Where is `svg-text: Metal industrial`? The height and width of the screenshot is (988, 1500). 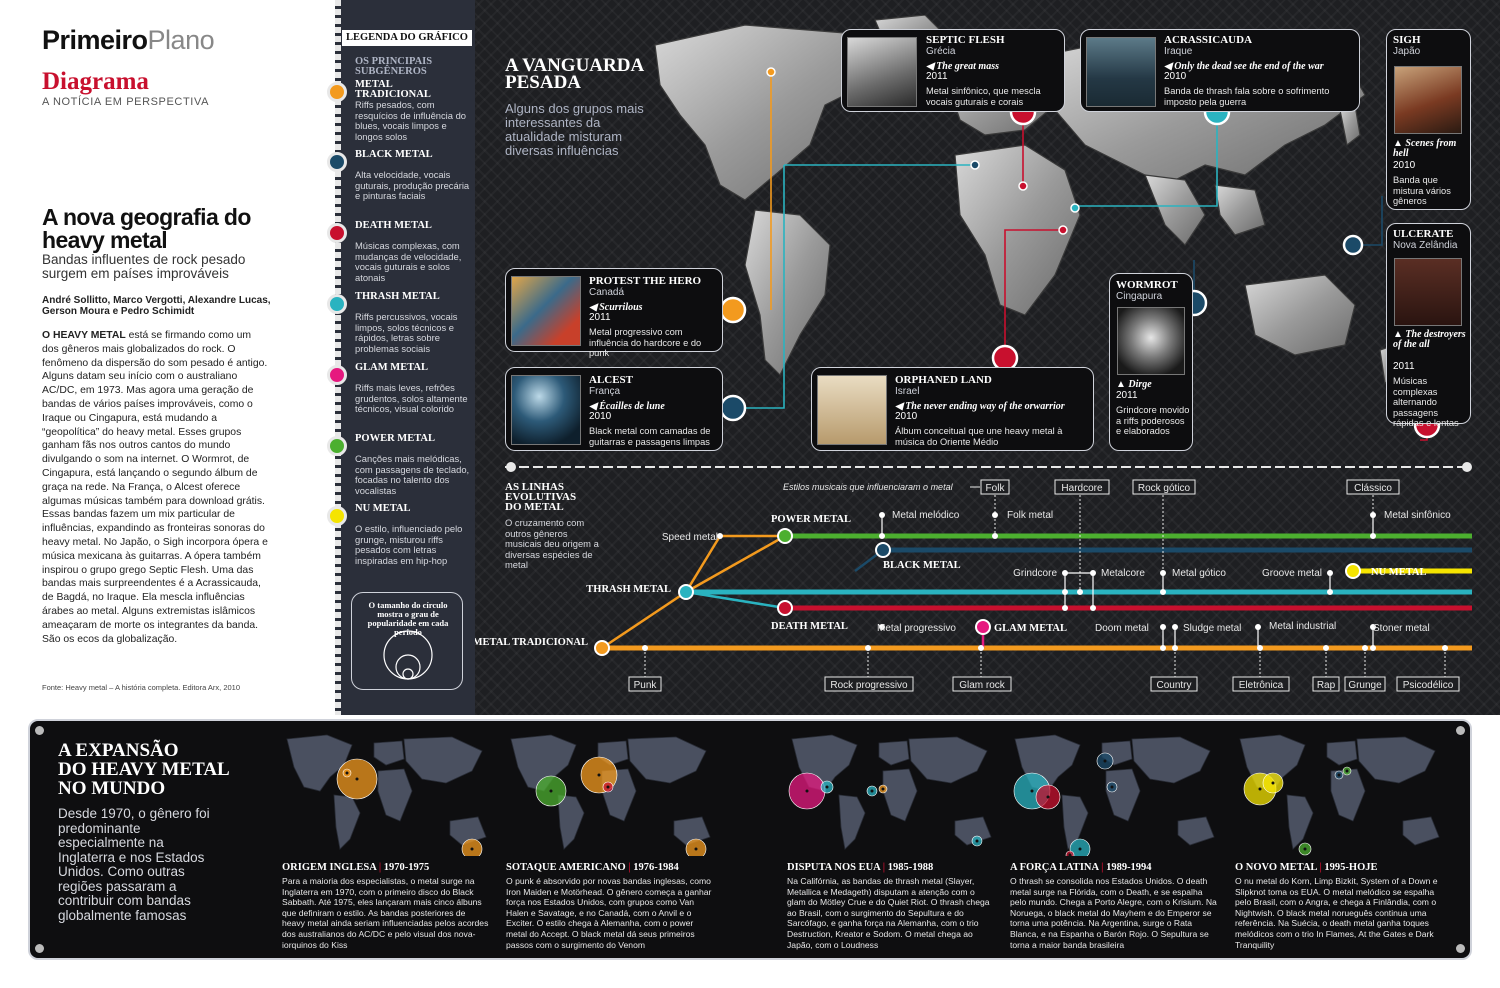 svg-text: Metal industrial is located at coordinates (1302, 626).